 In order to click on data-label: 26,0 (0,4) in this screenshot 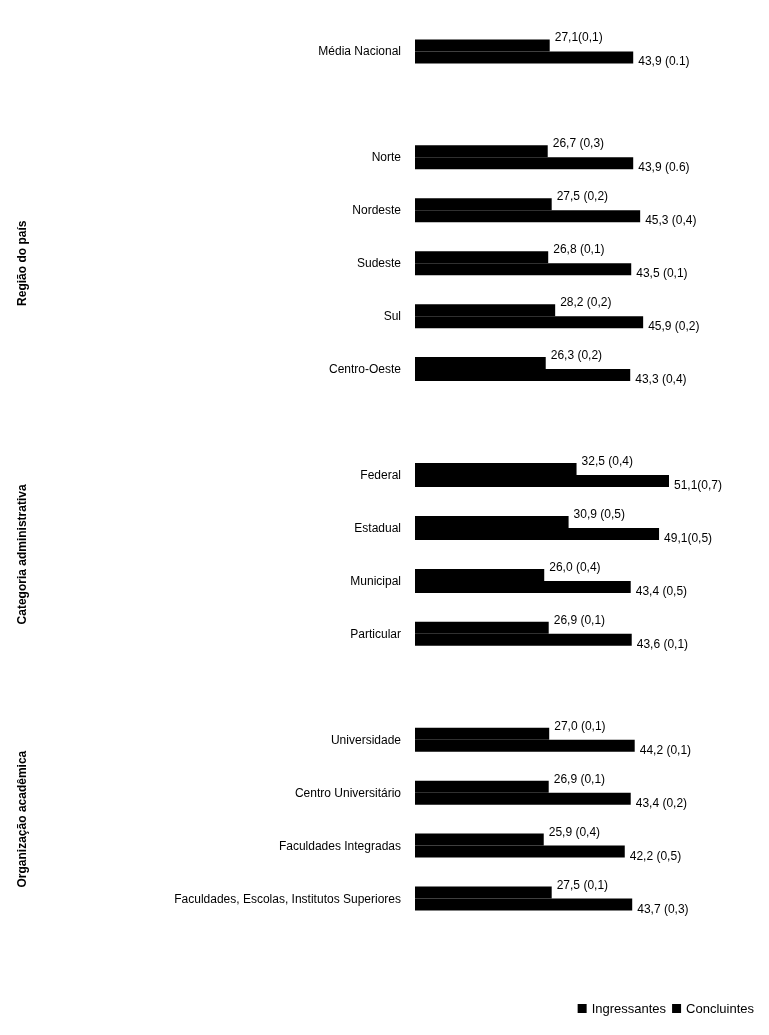, I will do `click(575, 566)`.